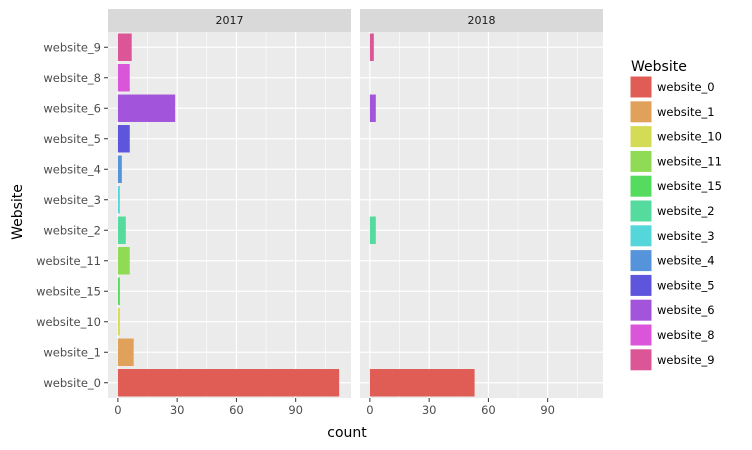 The image size is (752, 450). I want to click on legend-label: website_6, so click(686, 310).